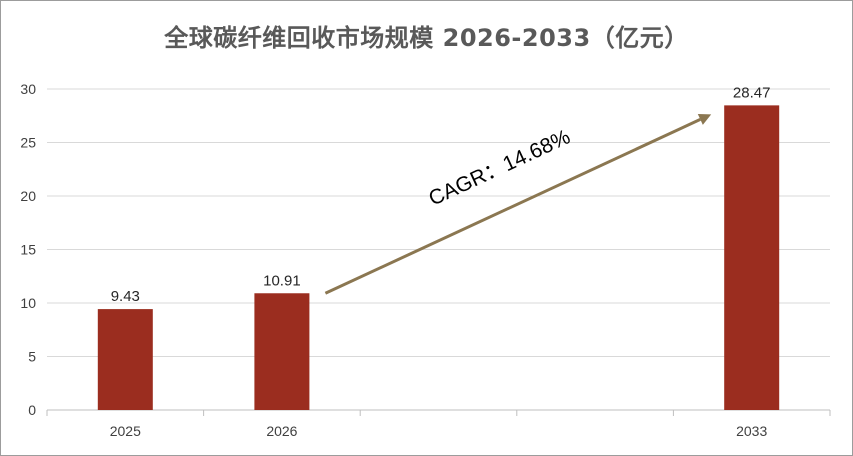  What do you see at coordinates (426, 38) in the screenshot?
I see `chart-title: 全球碳纤维回收市场规模 2026-2033（亿元）` at bounding box center [426, 38].